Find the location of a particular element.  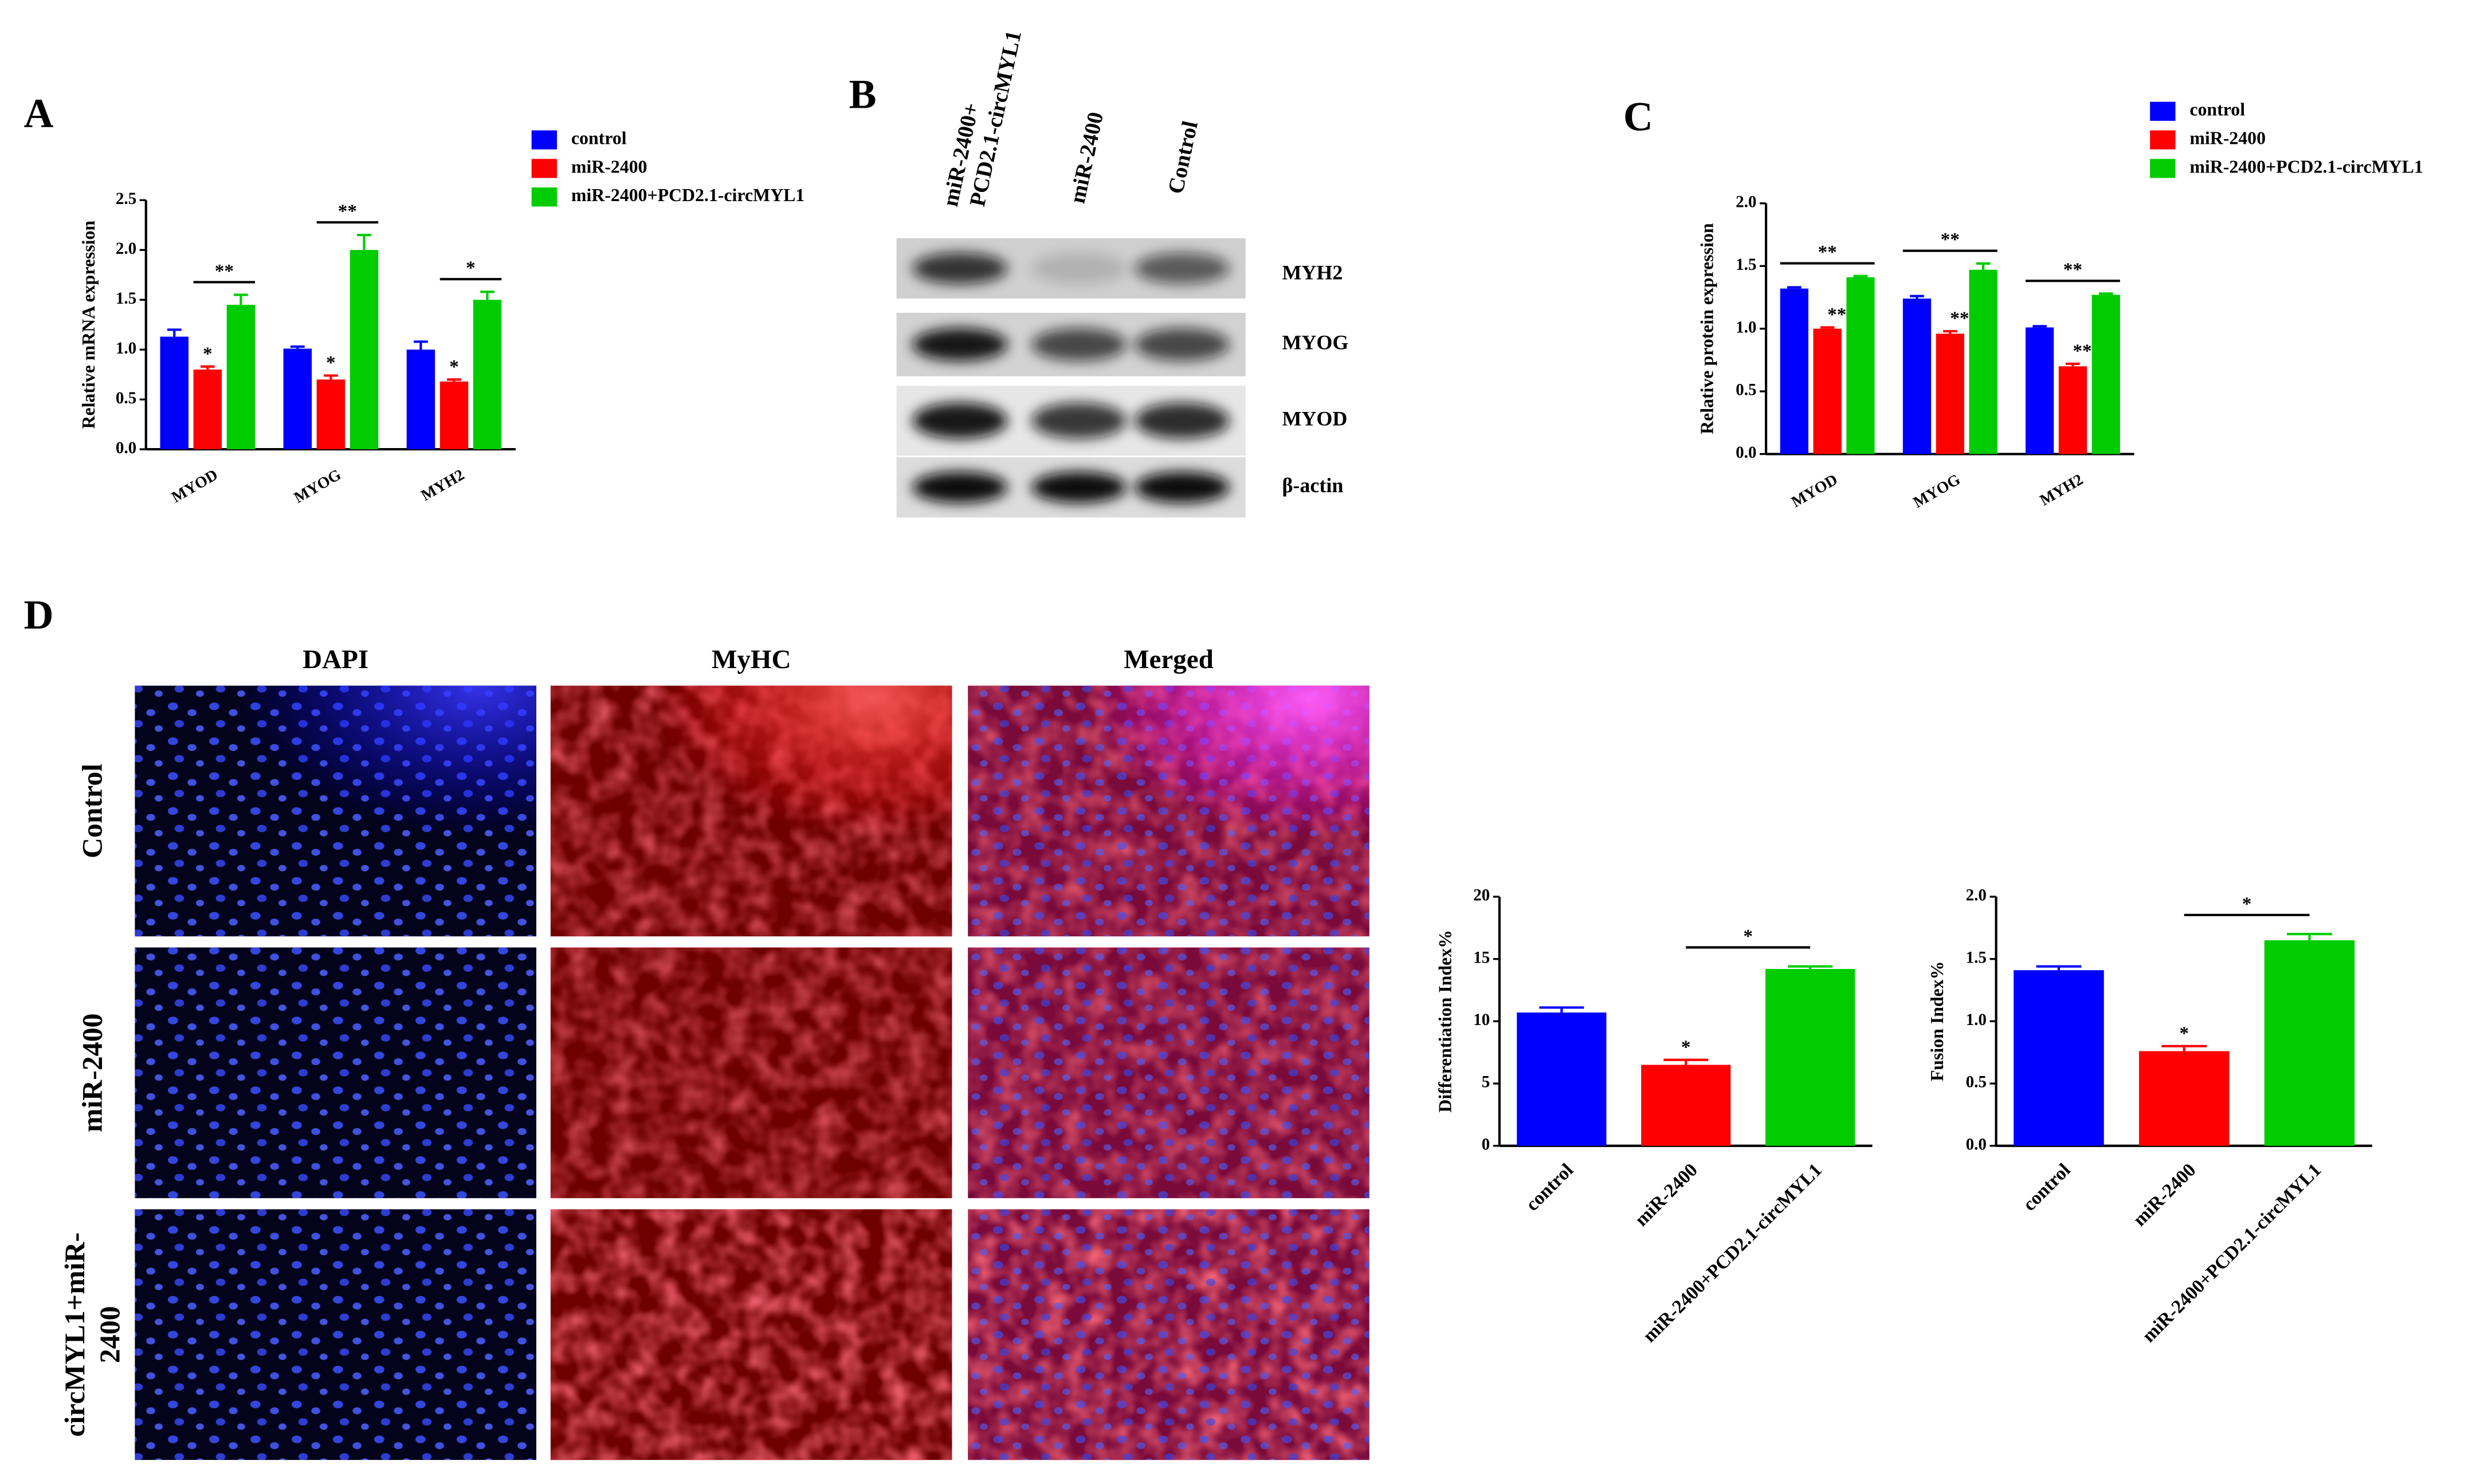

x-tick-label: miR-2400 is located at coordinates (2164, 1194).